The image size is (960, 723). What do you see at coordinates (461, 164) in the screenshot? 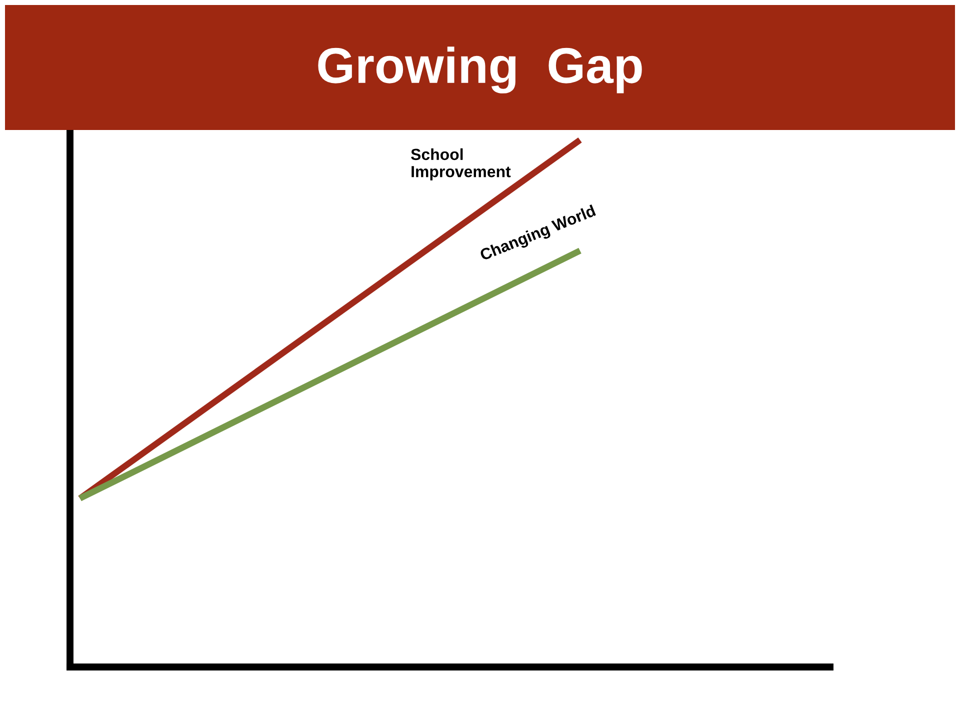
I see `series-label: School Improvement` at bounding box center [461, 164].